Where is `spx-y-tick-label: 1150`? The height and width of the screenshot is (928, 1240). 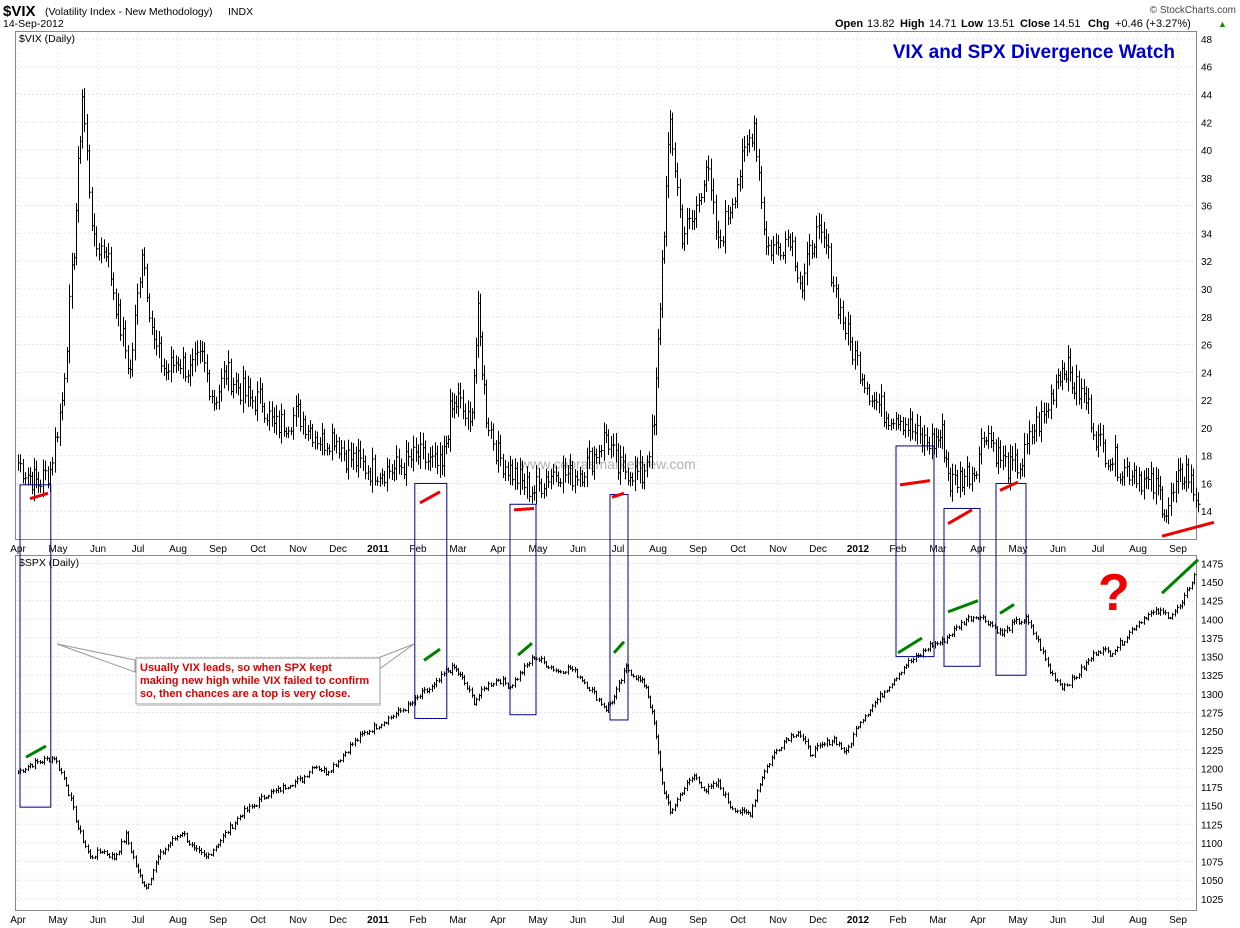 spx-y-tick-label: 1150 is located at coordinates (1212, 807).